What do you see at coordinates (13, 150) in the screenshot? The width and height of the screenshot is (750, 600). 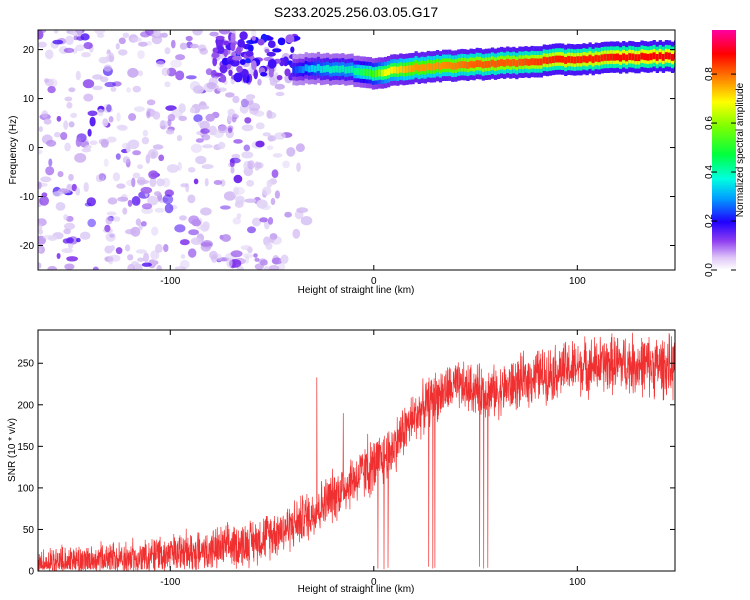 I see `heatmap-ylabel: Frequency (Hz)` at bounding box center [13, 150].